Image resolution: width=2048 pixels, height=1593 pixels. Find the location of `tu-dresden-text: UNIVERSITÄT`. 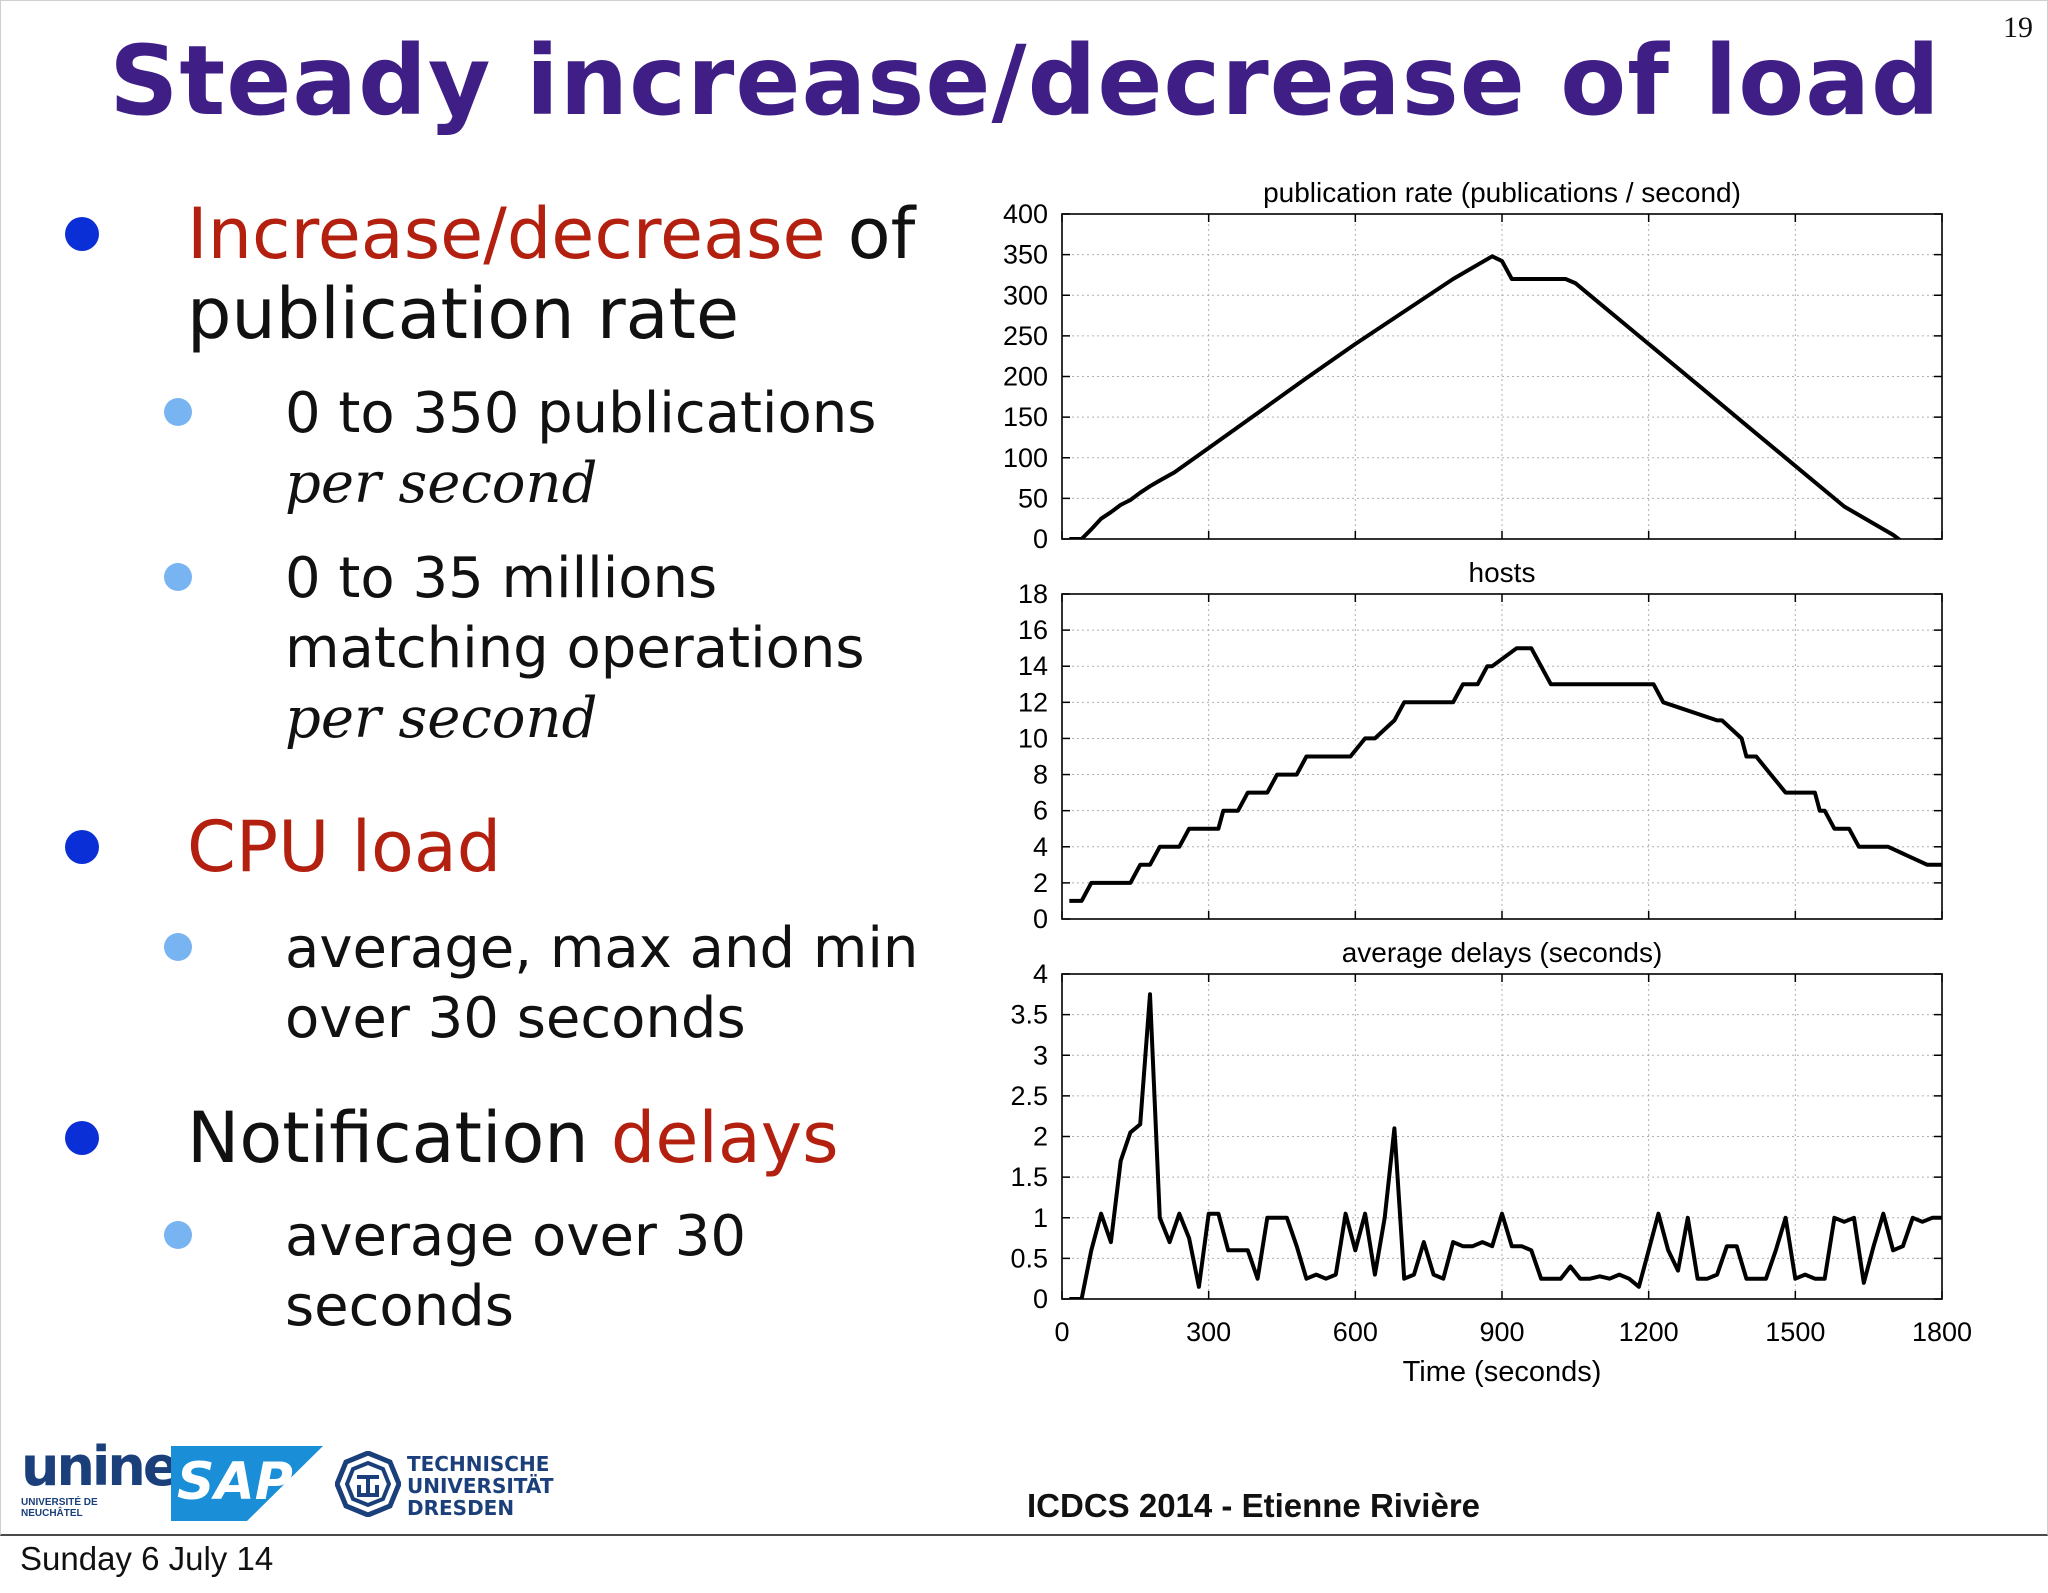

tu-dresden-text: UNIVERSITÄT is located at coordinates (480, 1486).